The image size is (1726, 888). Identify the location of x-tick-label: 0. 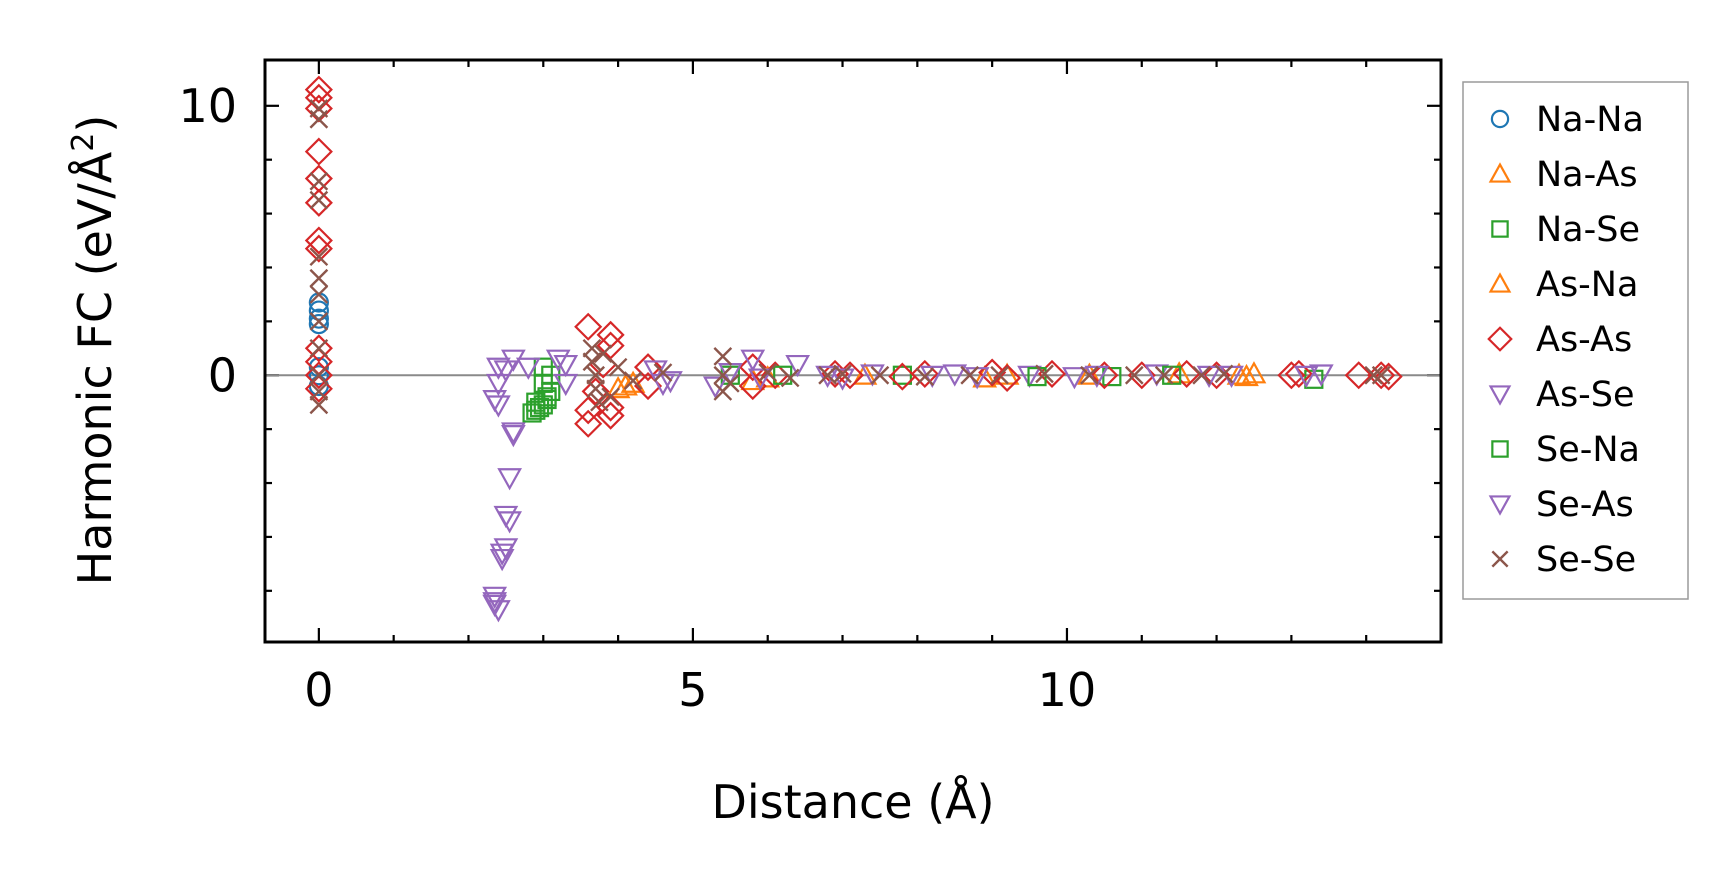
(318, 690).